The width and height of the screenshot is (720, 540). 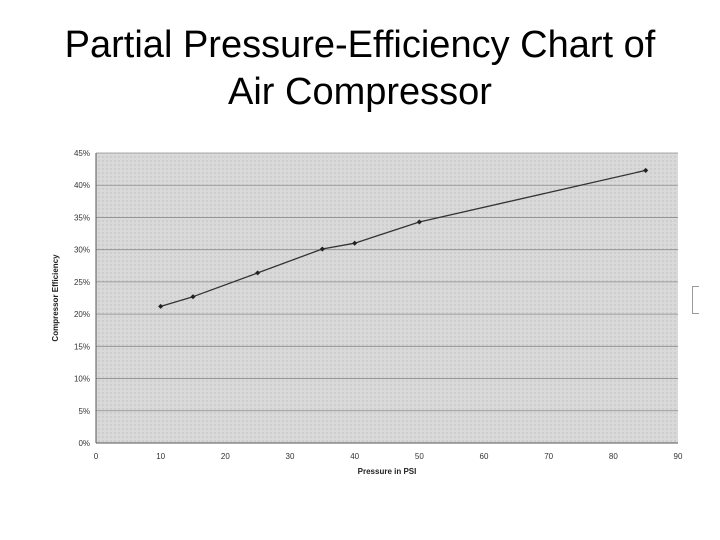 I want to click on x-tick-label: 20, so click(x=225, y=456).